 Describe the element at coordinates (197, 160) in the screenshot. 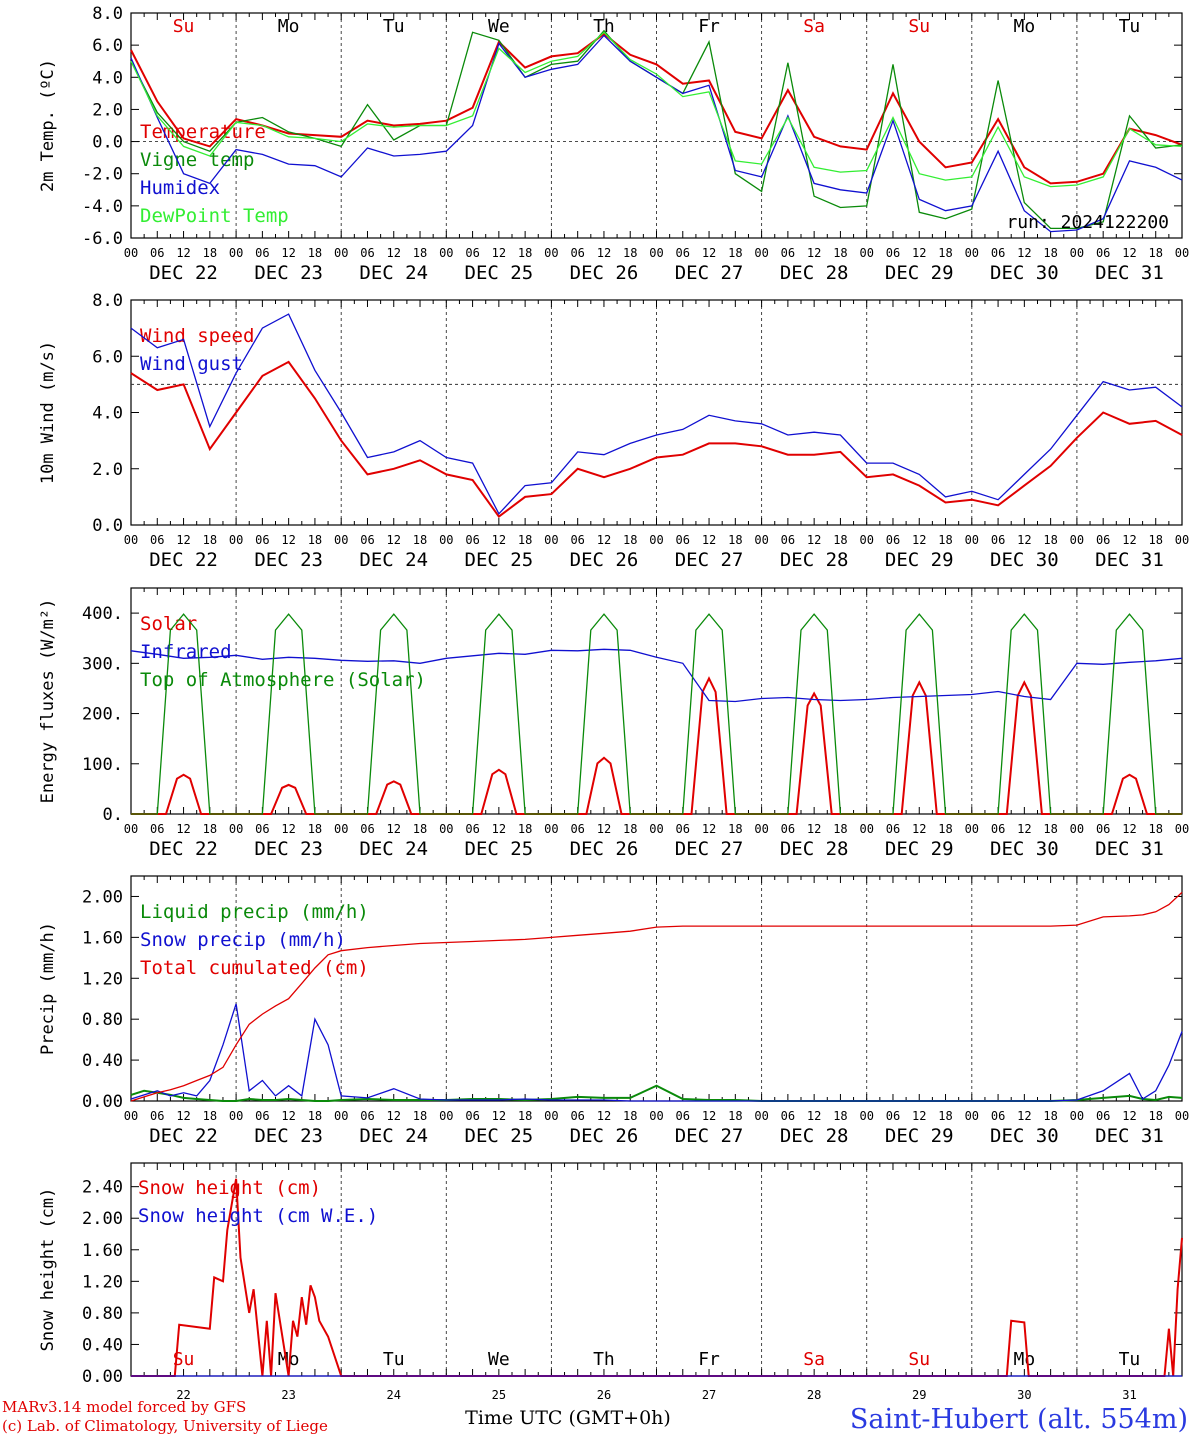

I see `legend-entry: Vigne temp` at that location.